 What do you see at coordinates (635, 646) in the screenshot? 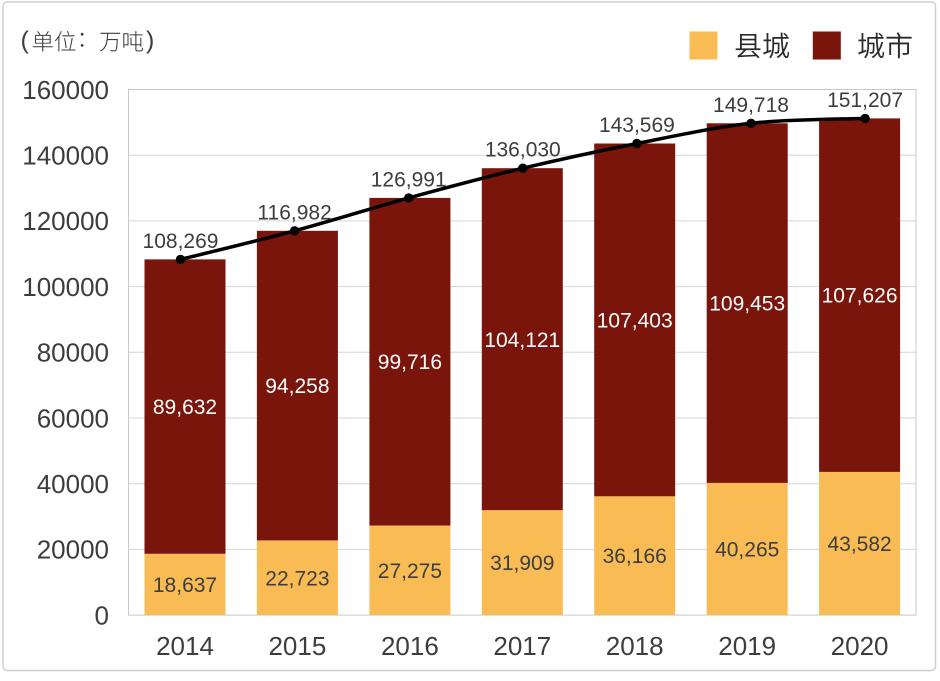
I see `svg-text: 2018` at bounding box center [635, 646].